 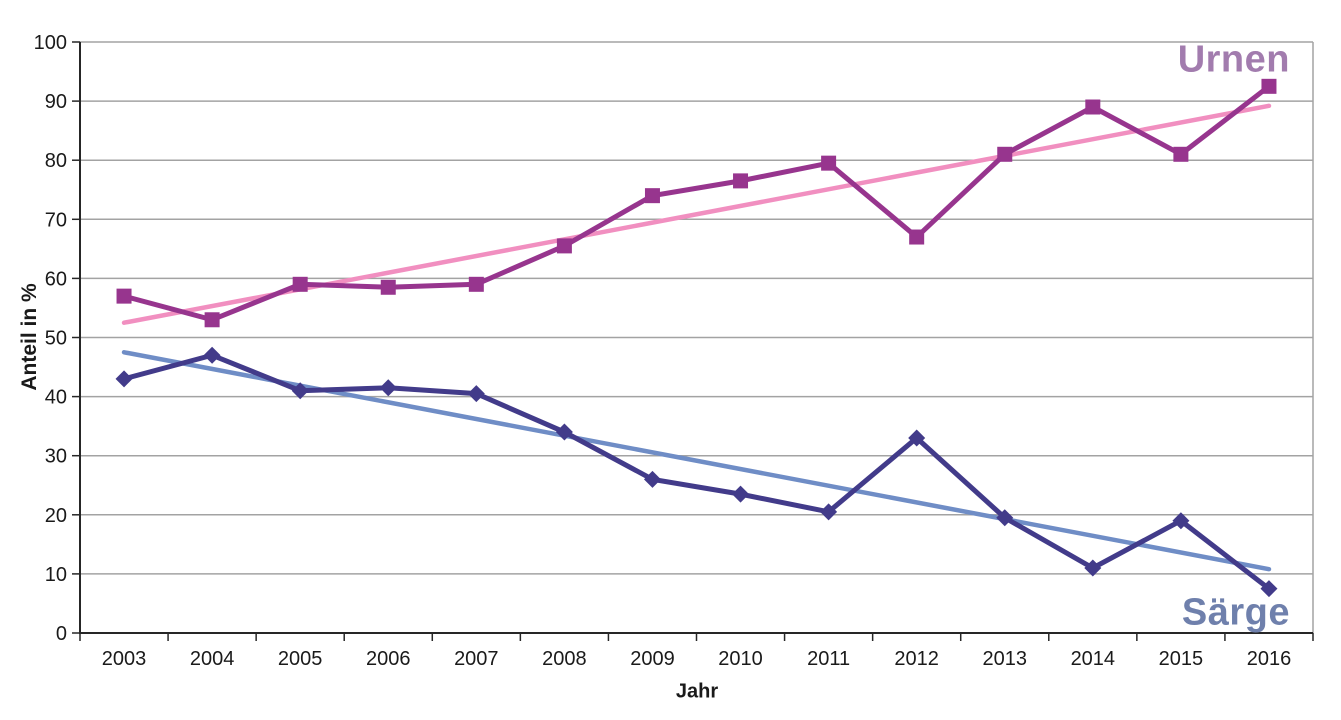 I want to click on y-tick-label-60: 60, so click(x=56, y=279).